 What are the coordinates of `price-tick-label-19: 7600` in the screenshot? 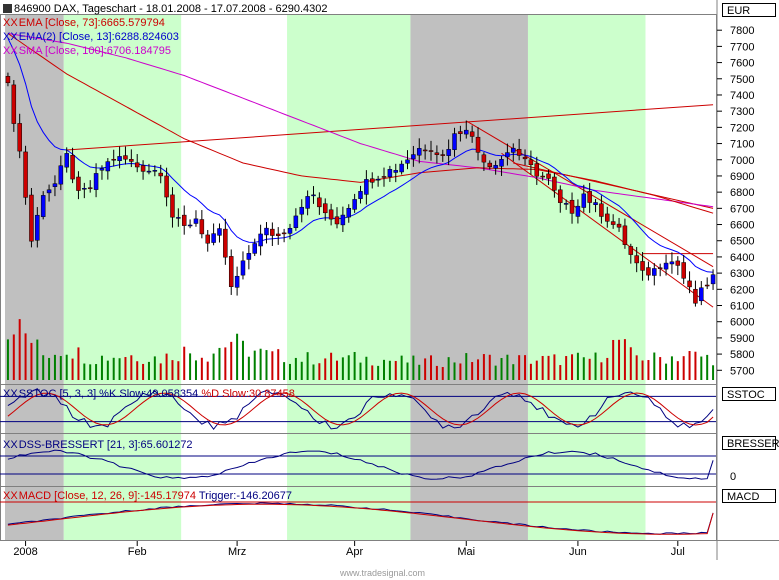 It's located at (742, 64).